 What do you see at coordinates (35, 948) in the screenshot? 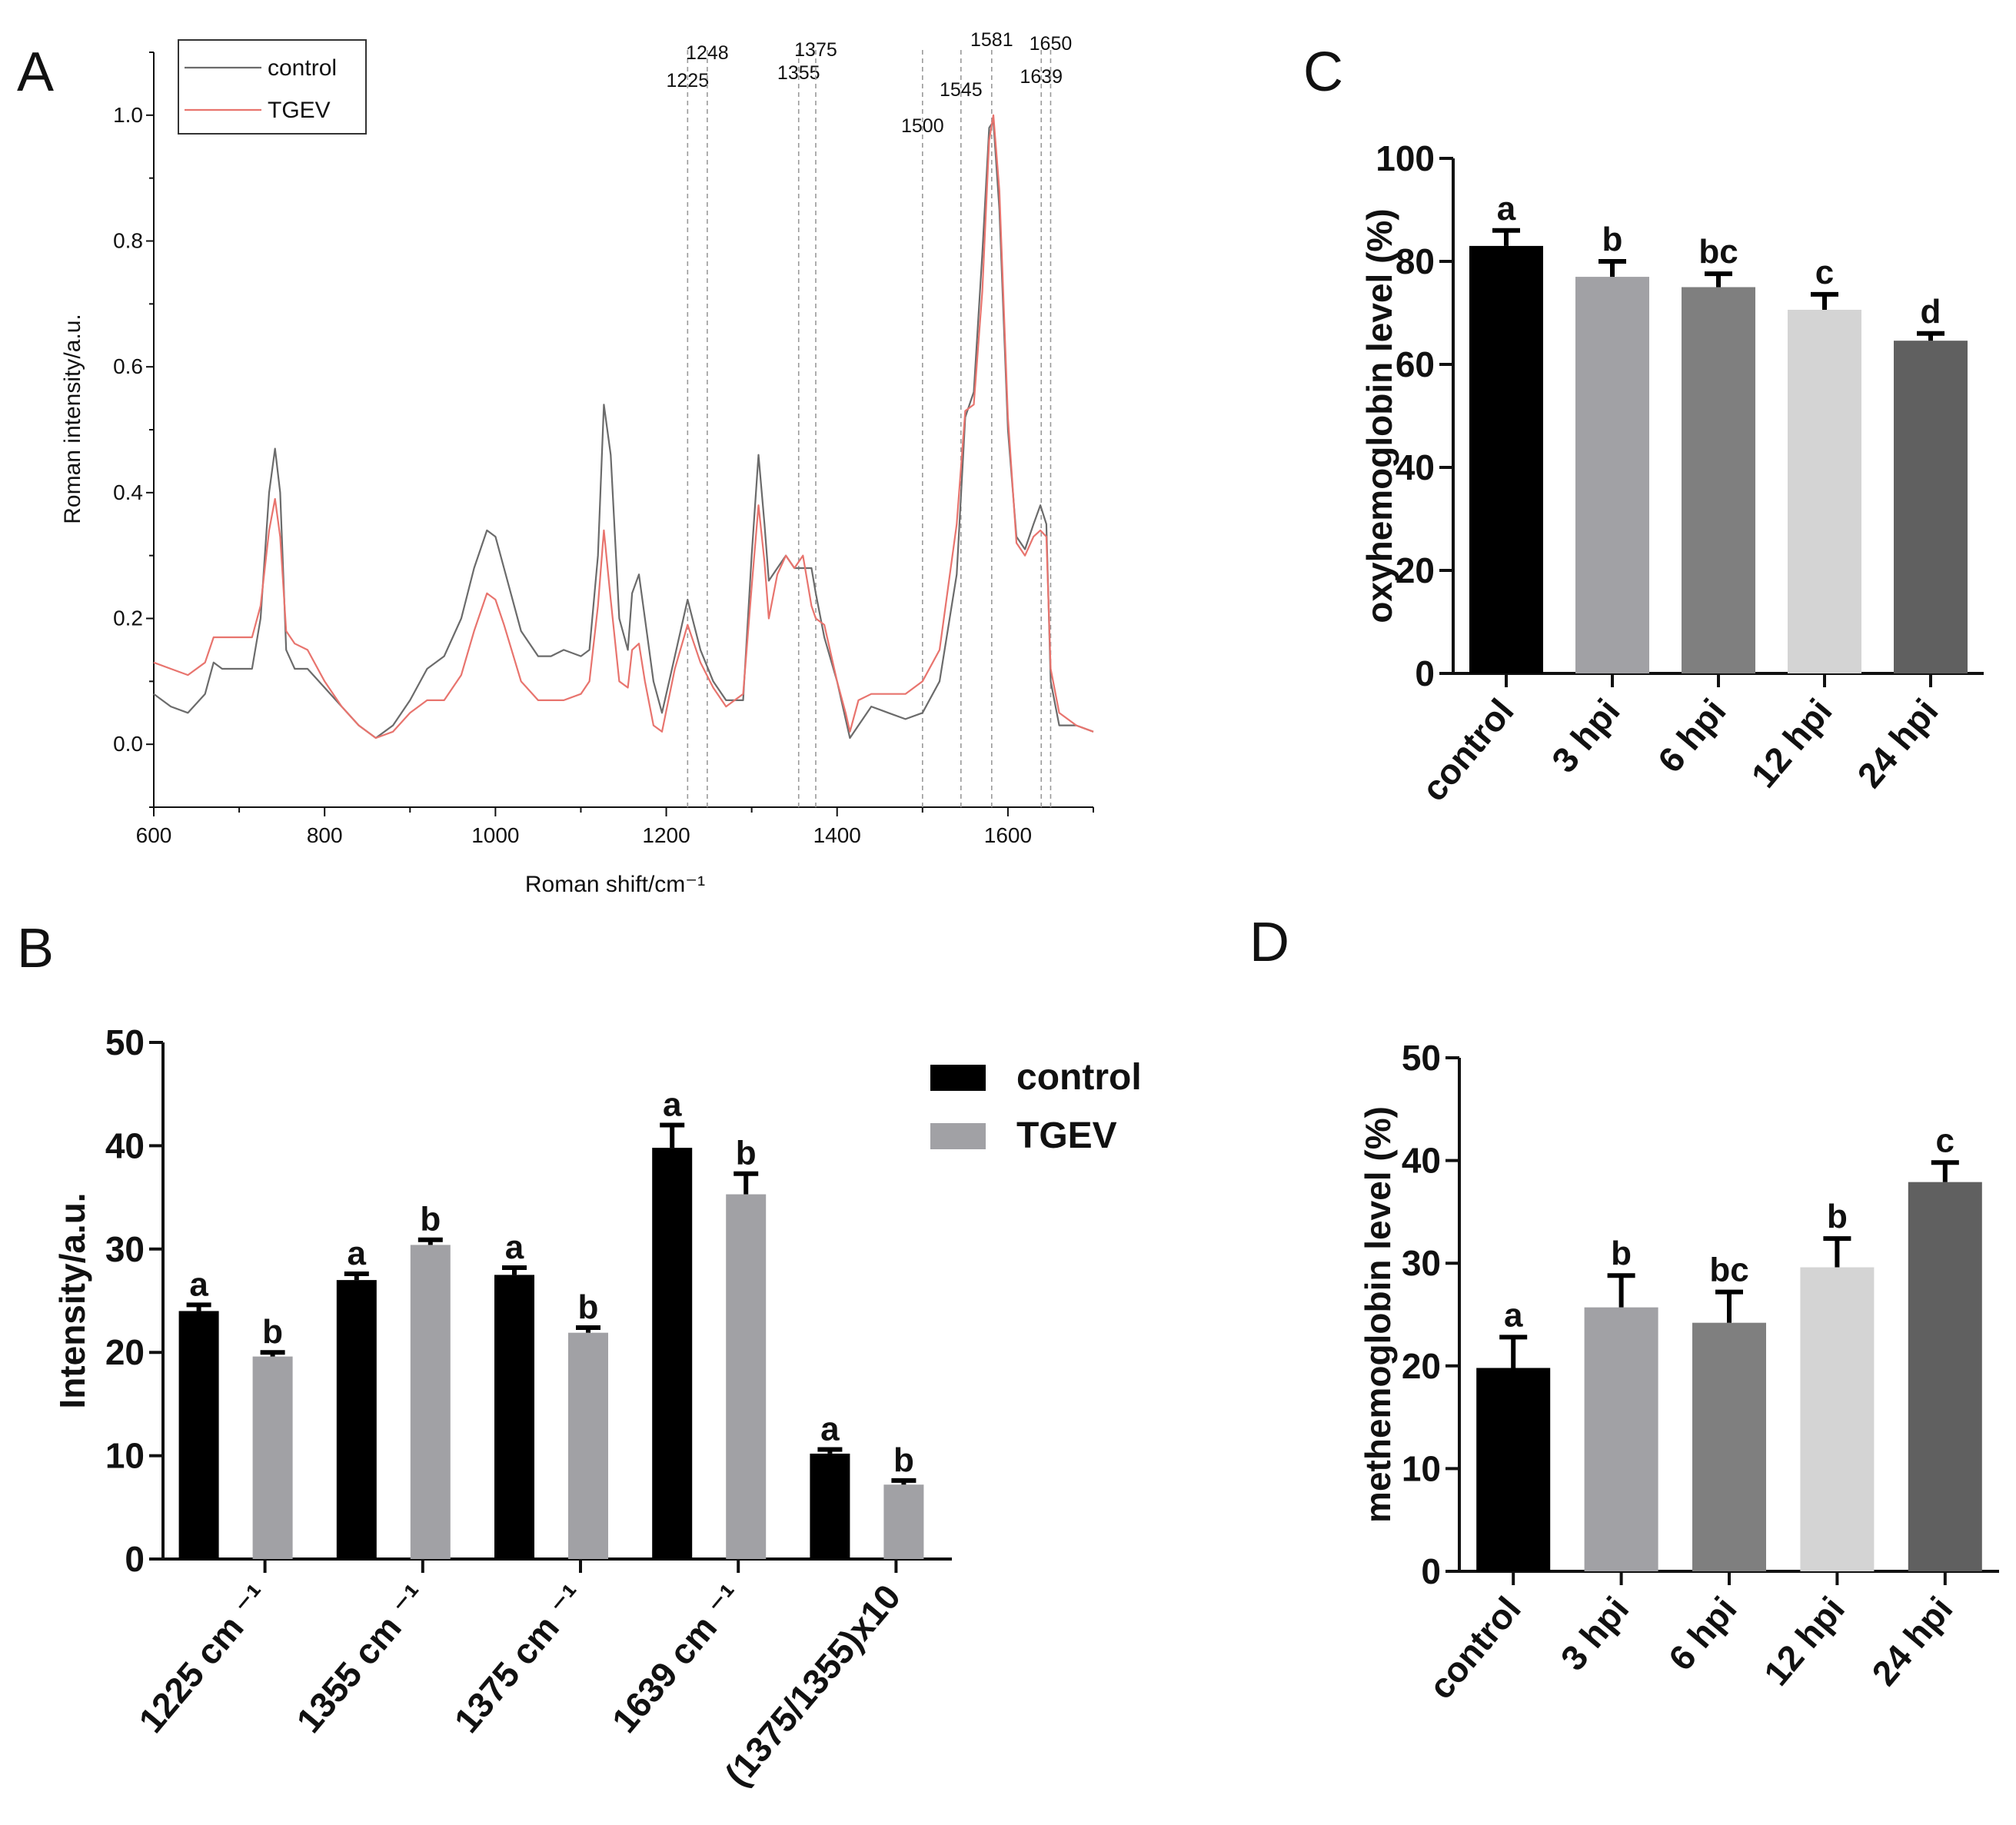
I see `panel-letter-b: B` at bounding box center [35, 948].